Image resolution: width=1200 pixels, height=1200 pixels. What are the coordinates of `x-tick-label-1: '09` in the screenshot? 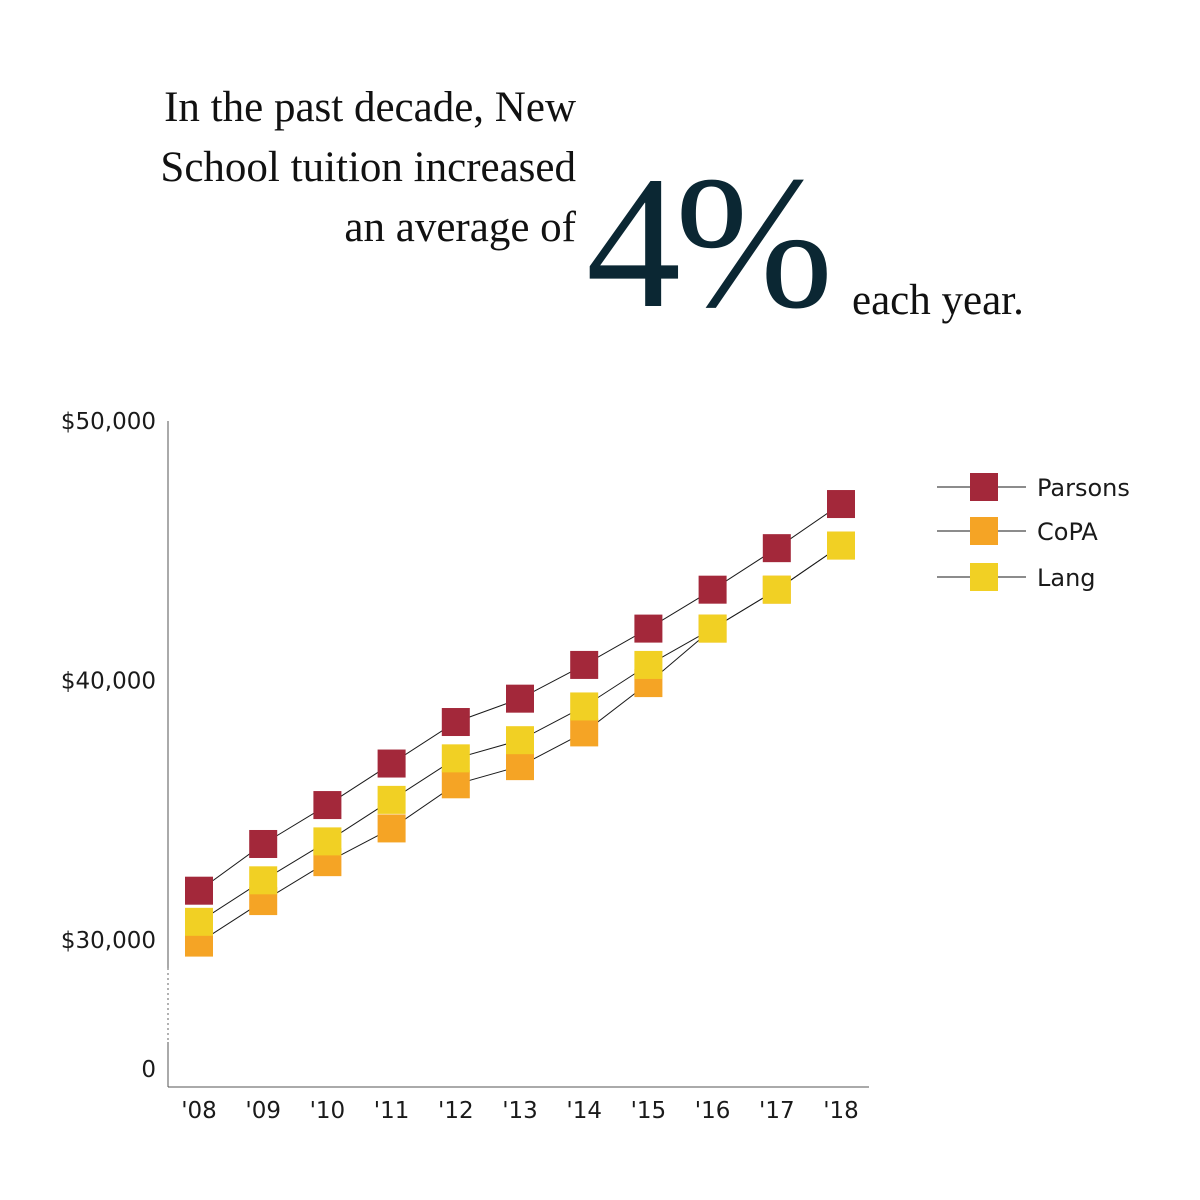 It's located at (263, 1111).